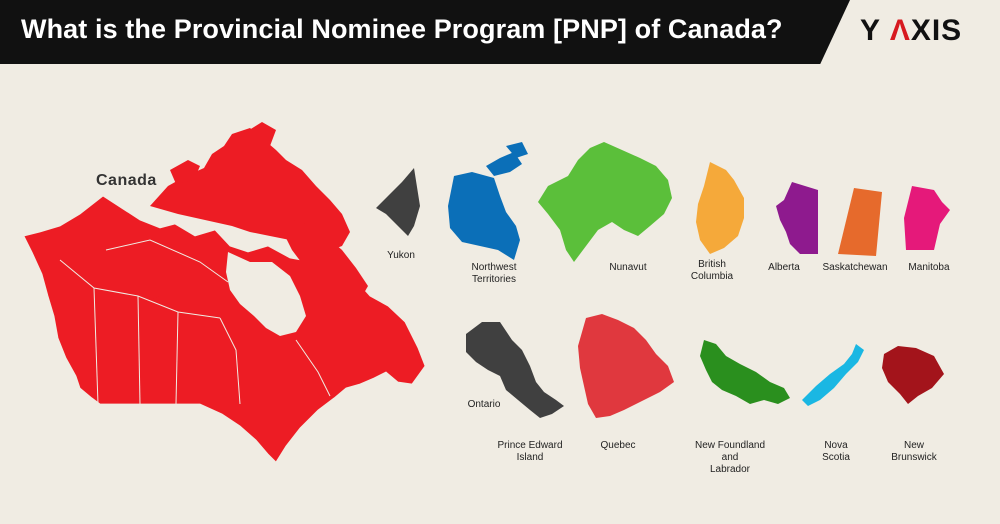  Describe the element at coordinates (398, 202) in the screenshot. I see `yukon-shape` at that location.